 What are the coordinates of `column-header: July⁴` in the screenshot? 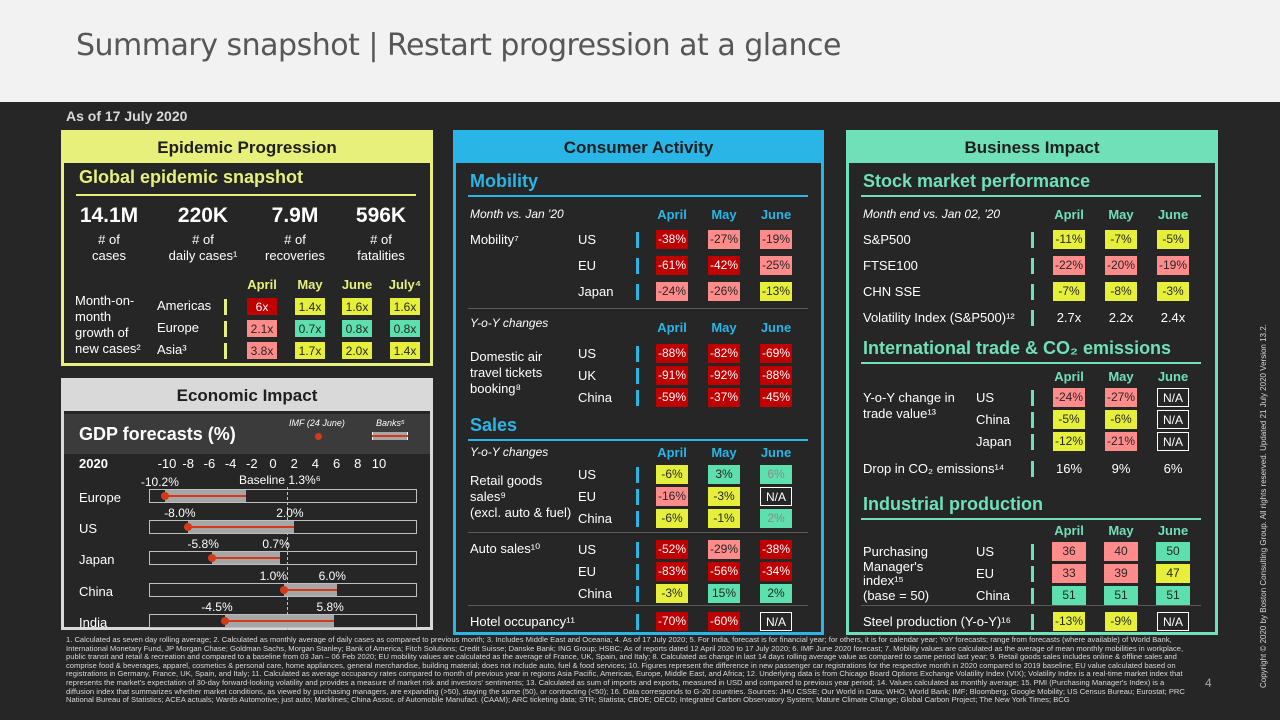 It's located at (405, 284).